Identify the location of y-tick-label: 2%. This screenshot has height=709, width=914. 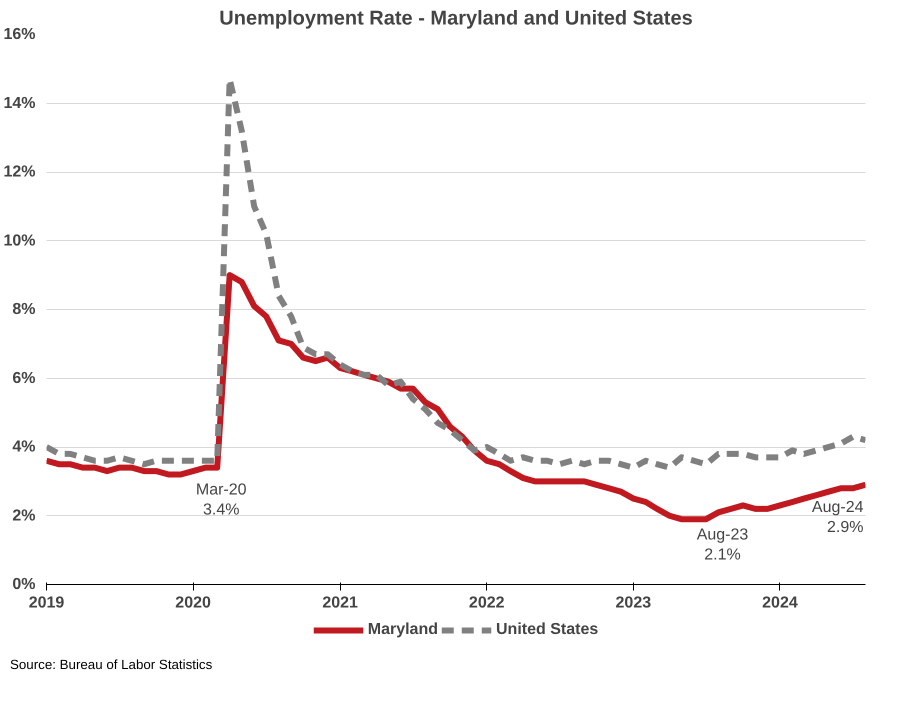
(24, 515).